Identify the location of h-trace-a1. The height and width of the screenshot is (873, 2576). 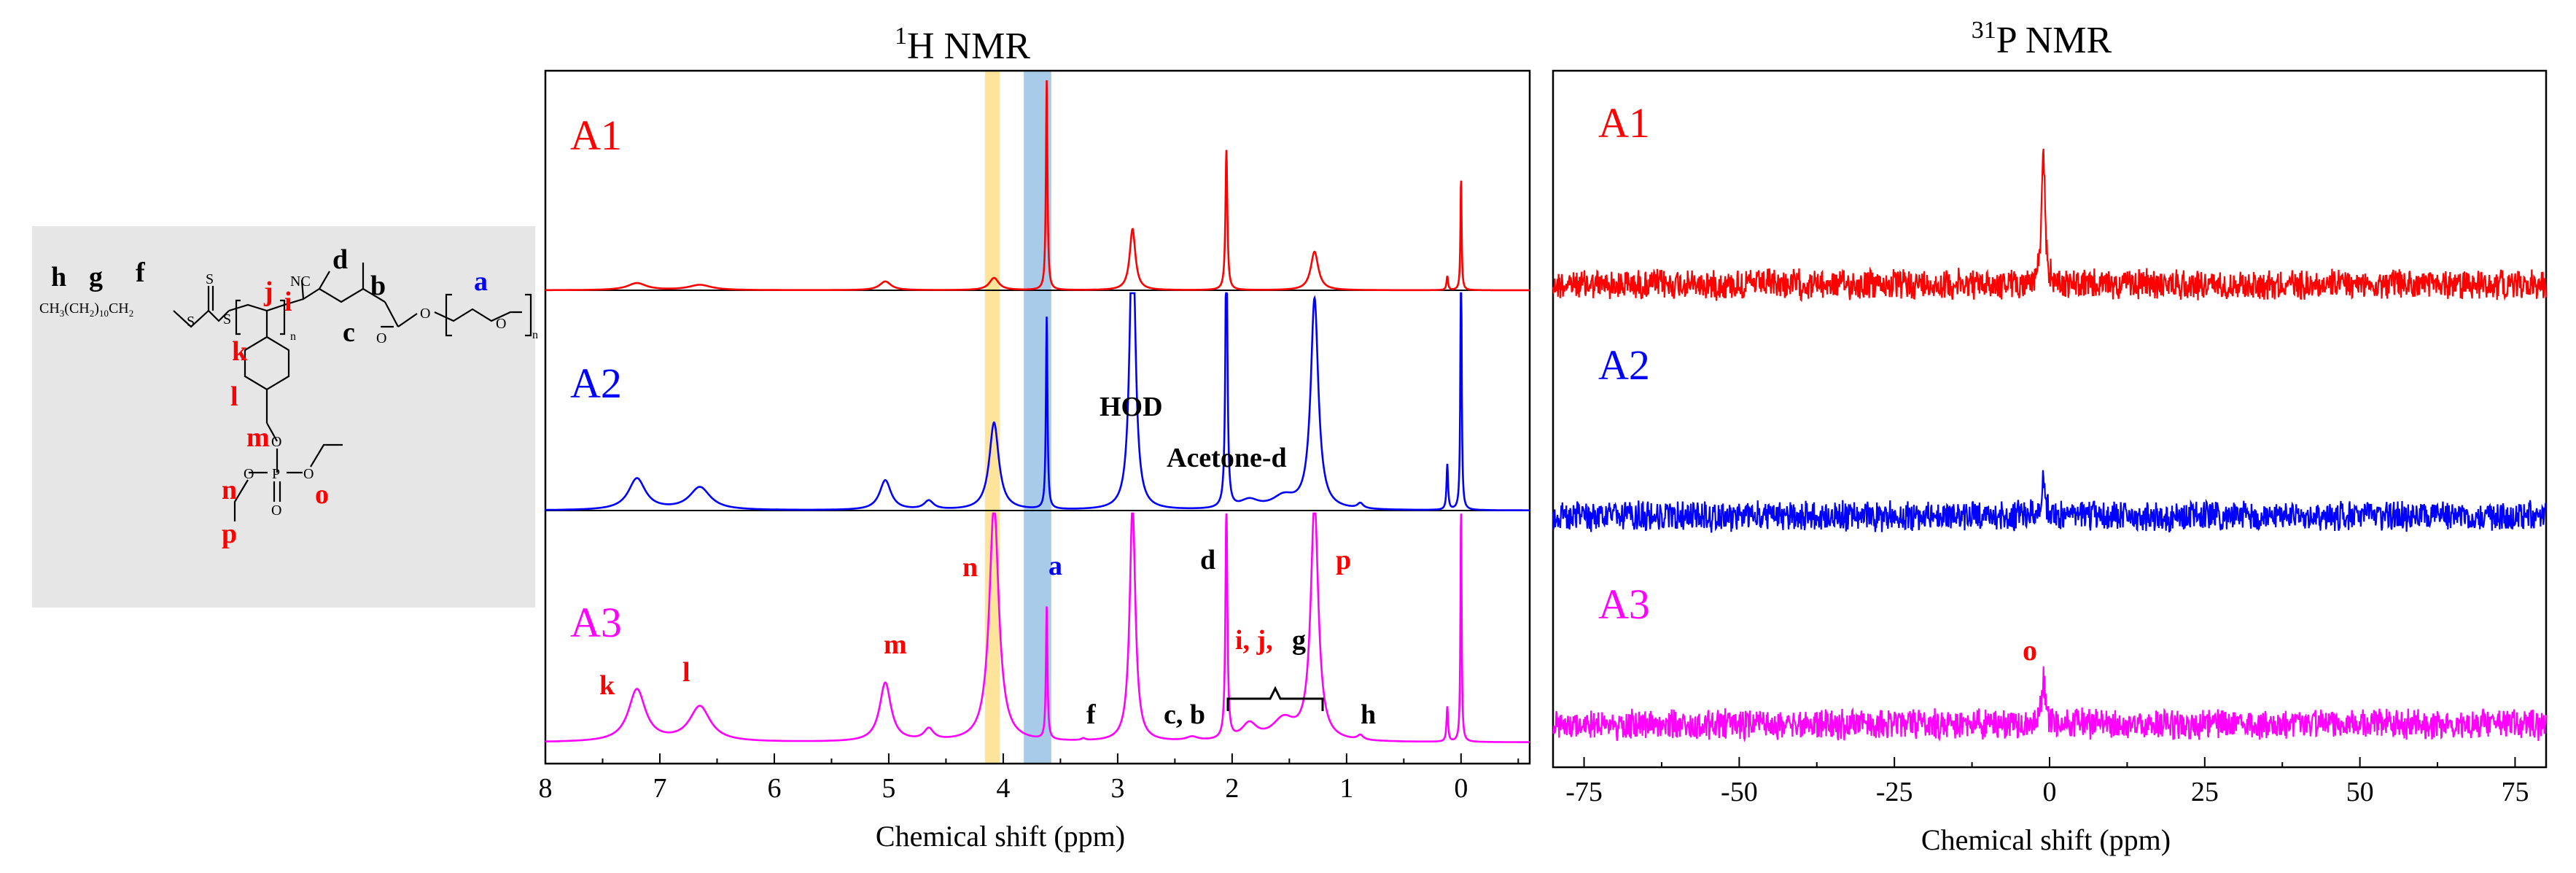
(1037, 186).